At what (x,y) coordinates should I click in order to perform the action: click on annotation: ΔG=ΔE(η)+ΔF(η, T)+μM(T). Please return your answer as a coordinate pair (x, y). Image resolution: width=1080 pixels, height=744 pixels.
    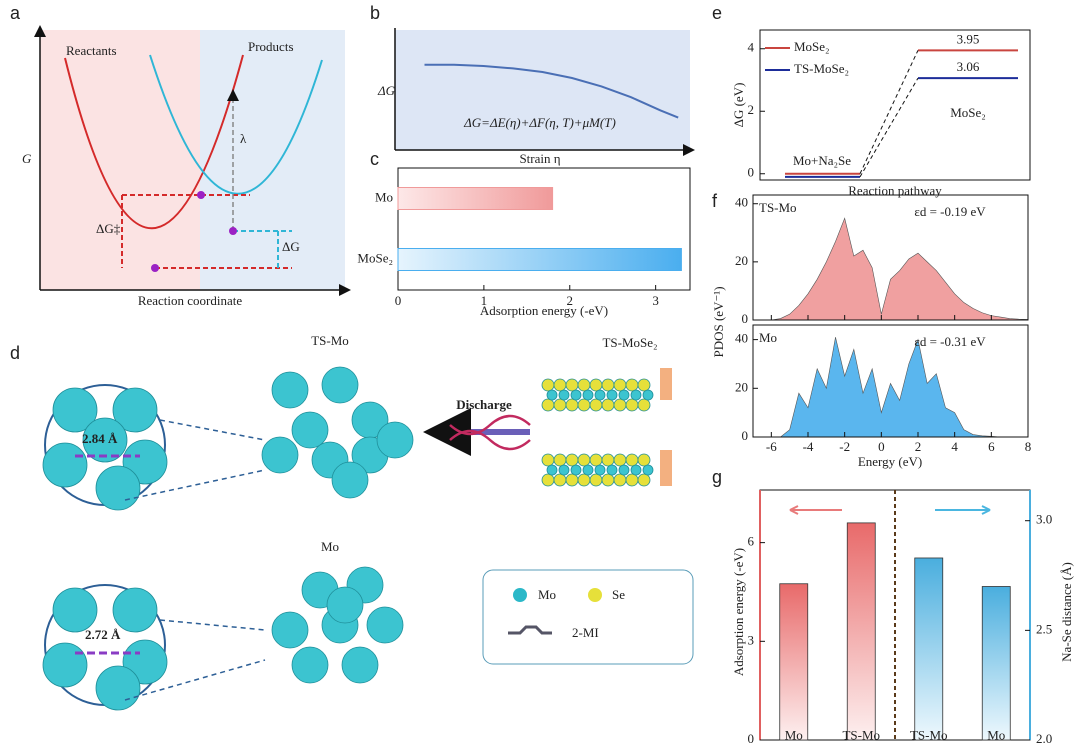
    Looking at the image, I should click on (539, 122).